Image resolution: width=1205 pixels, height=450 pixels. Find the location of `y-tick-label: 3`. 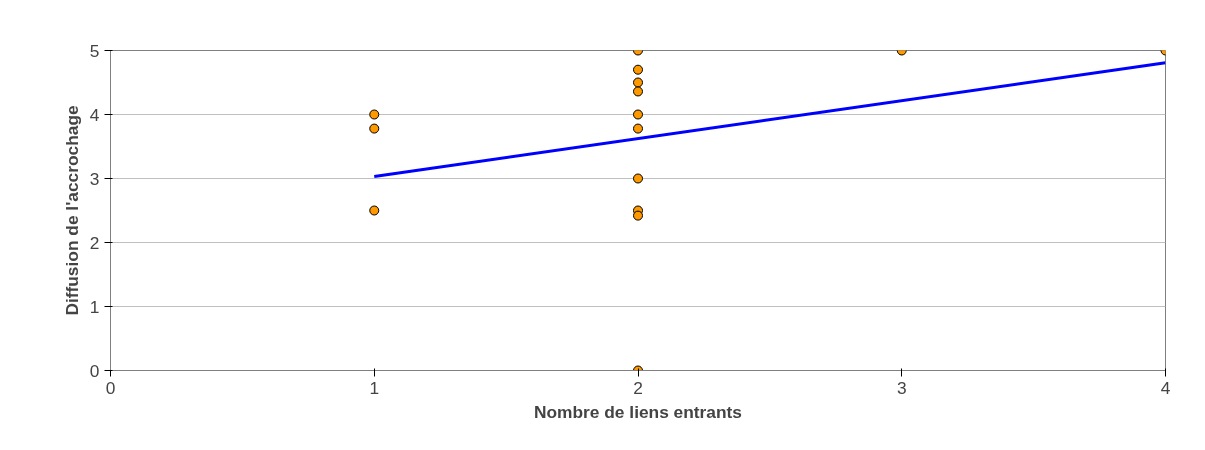

y-tick-label: 3 is located at coordinates (94, 178).